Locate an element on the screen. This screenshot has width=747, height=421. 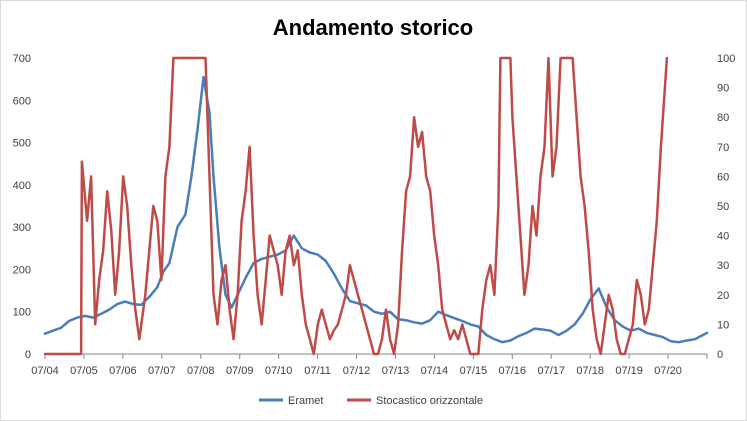
y-right-tick-label: 70 is located at coordinates (723, 148).